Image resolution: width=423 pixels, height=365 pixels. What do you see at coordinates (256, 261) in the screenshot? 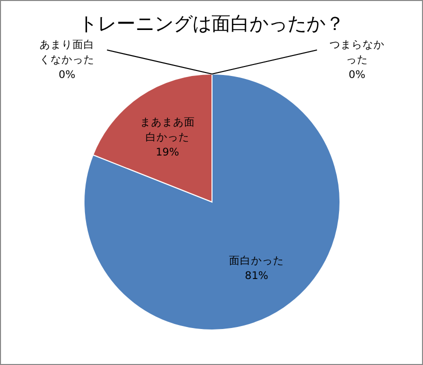
I see `slice-label: 面白かった` at bounding box center [256, 261].